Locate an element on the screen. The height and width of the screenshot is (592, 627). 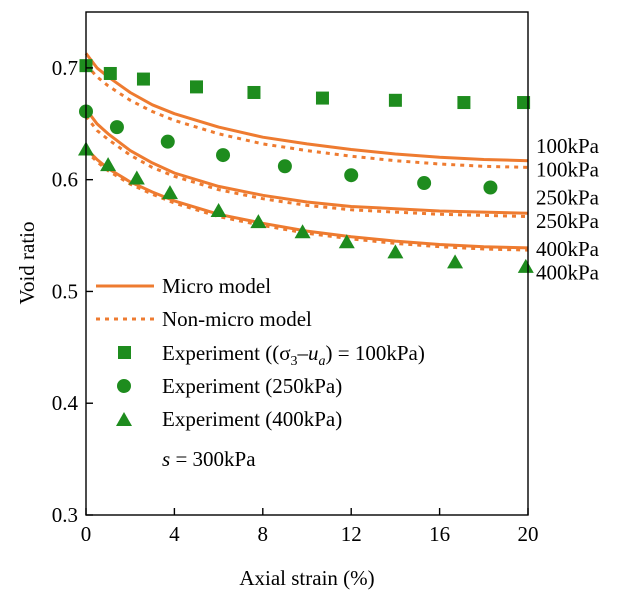
y-tick-label: 0.4 is located at coordinates (65, 403).